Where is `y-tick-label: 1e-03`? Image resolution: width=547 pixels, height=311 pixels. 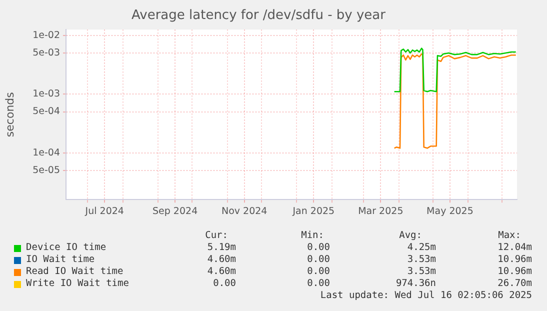
y-tick-label: 1e-03 is located at coordinates (46, 94).